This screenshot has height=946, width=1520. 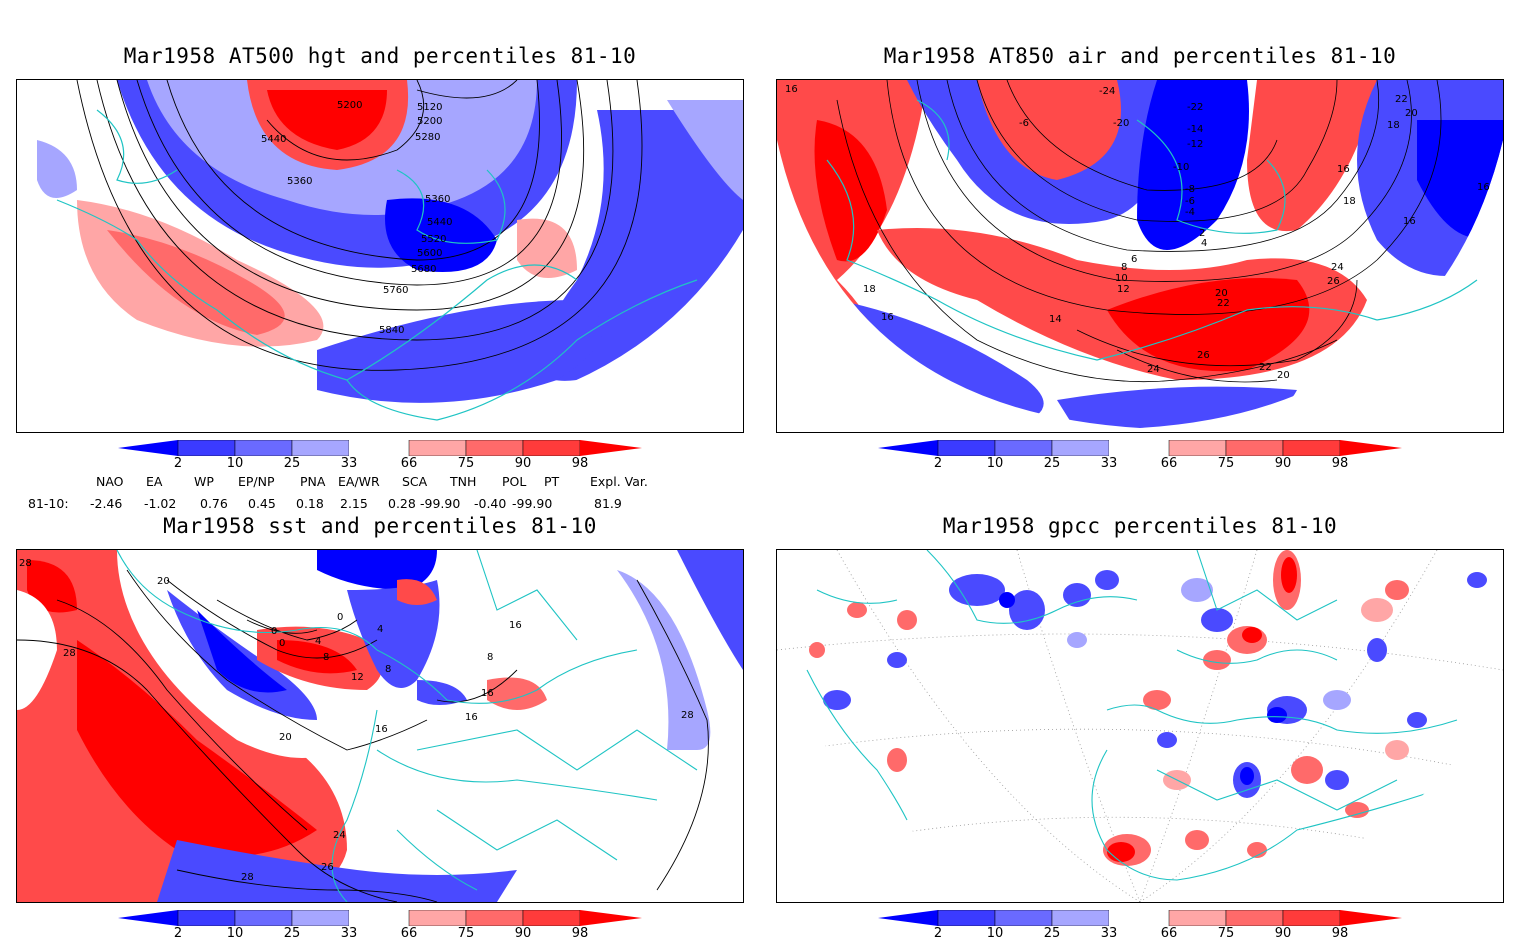 I want to click on colorbar-gpcc: 2 10 25 33 66 75 90 98, so click(x=1143, y=927).